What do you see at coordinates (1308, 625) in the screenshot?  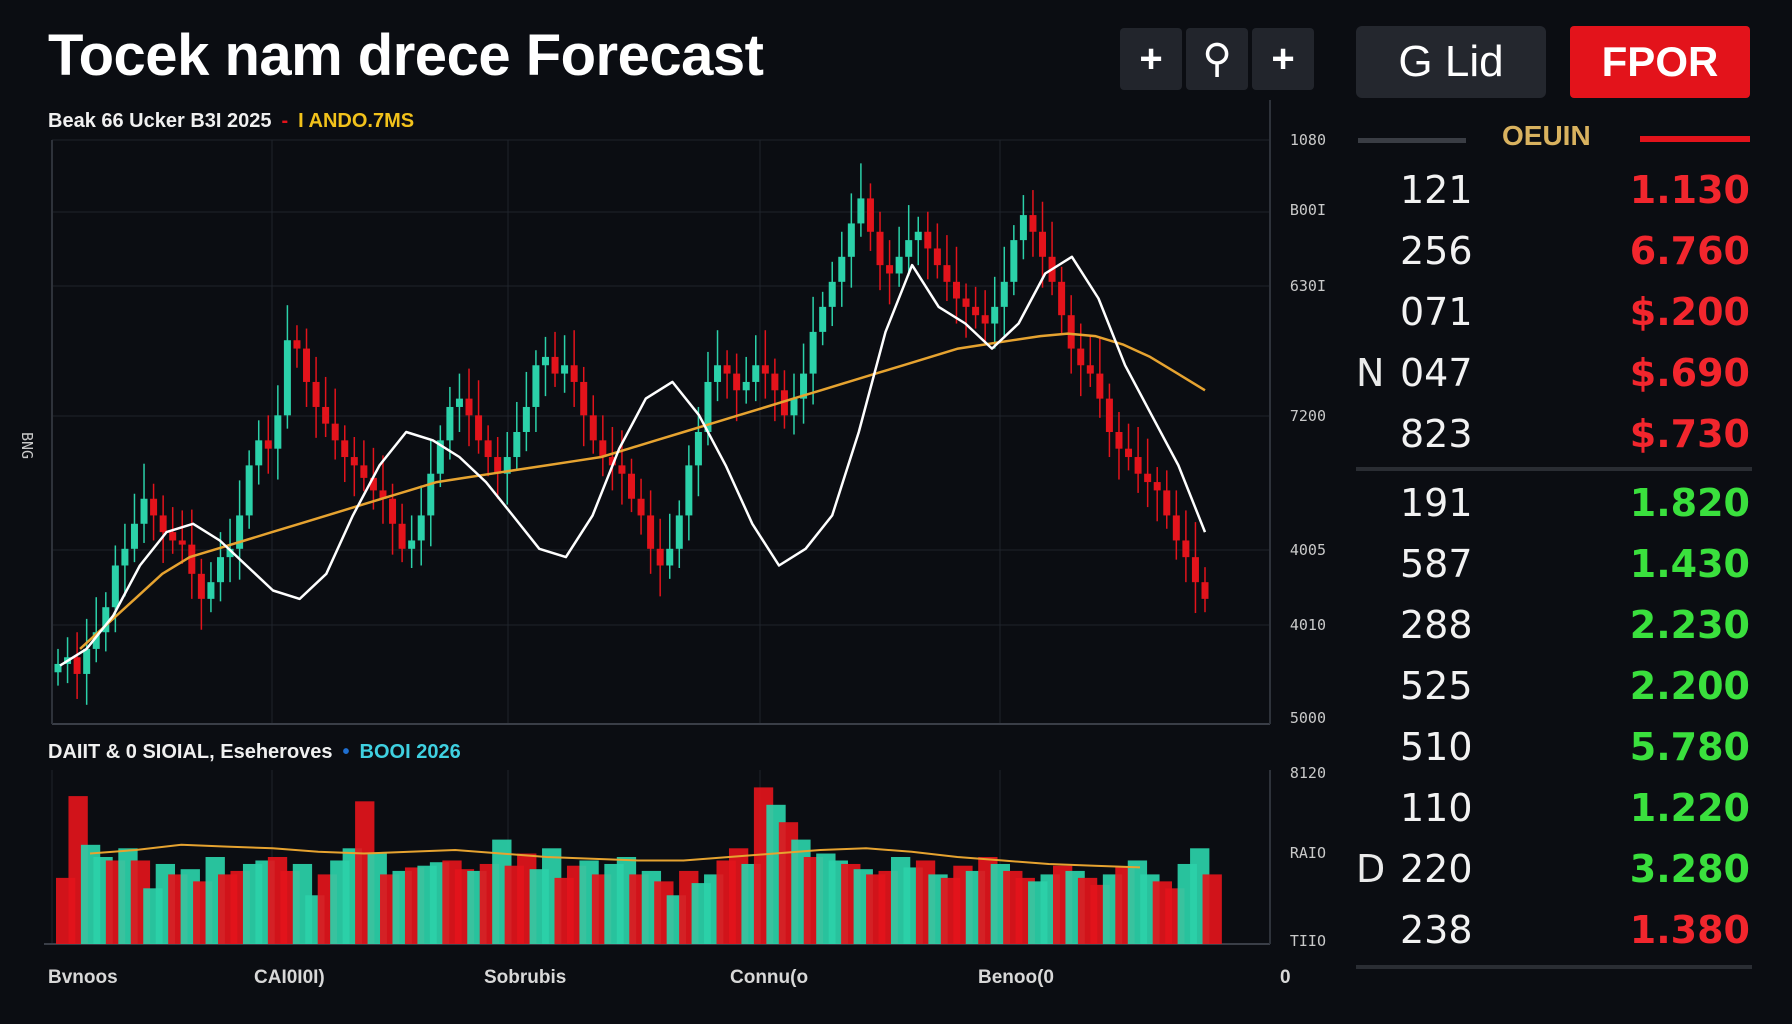 I see `y-tick-label: 4010` at bounding box center [1308, 625].